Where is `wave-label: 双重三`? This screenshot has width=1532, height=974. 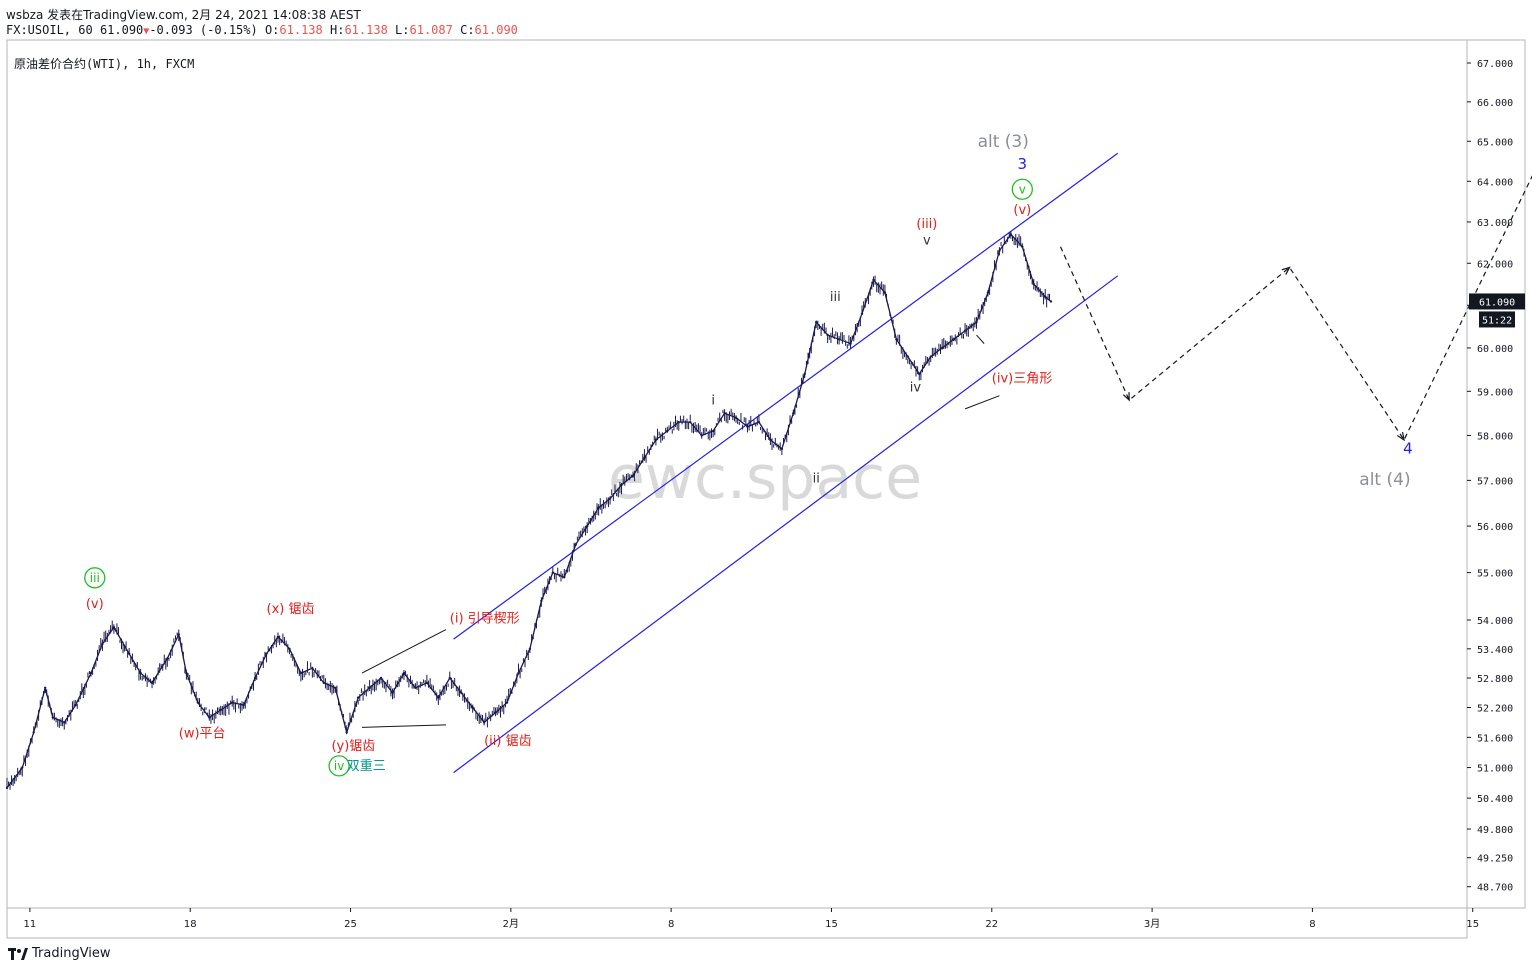
wave-label: 双重三 is located at coordinates (366, 766).